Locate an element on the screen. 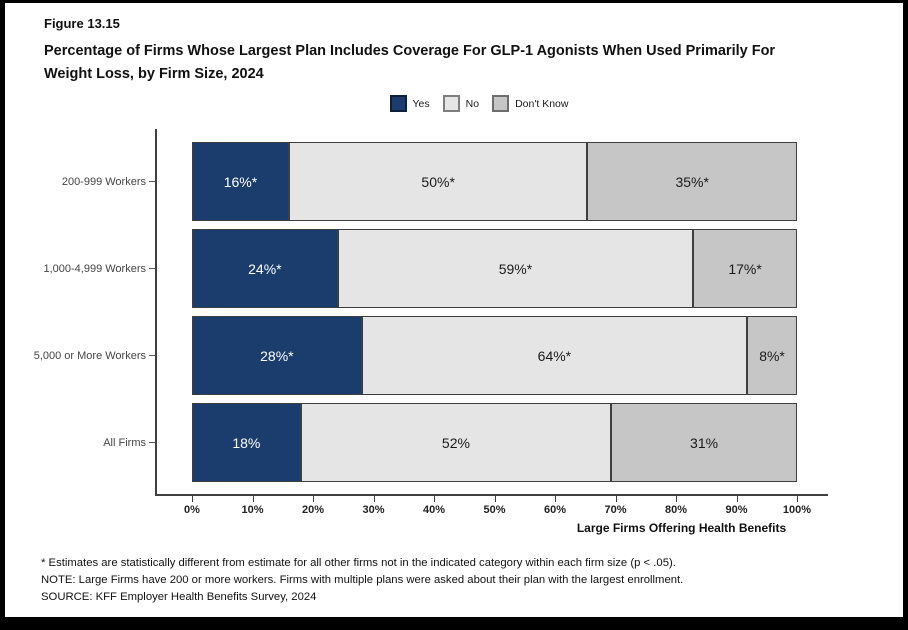 Image resolution: width=908 pixels, height=630 pixels. bar-row: 200-999 Workers 16%* 50%* 35%* is located at coordinates (454, 181).